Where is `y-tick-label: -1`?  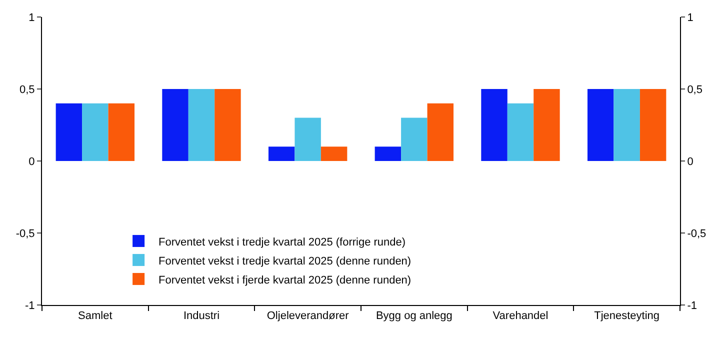
y-tick-label: -1 is located at coordinates (30, 306).